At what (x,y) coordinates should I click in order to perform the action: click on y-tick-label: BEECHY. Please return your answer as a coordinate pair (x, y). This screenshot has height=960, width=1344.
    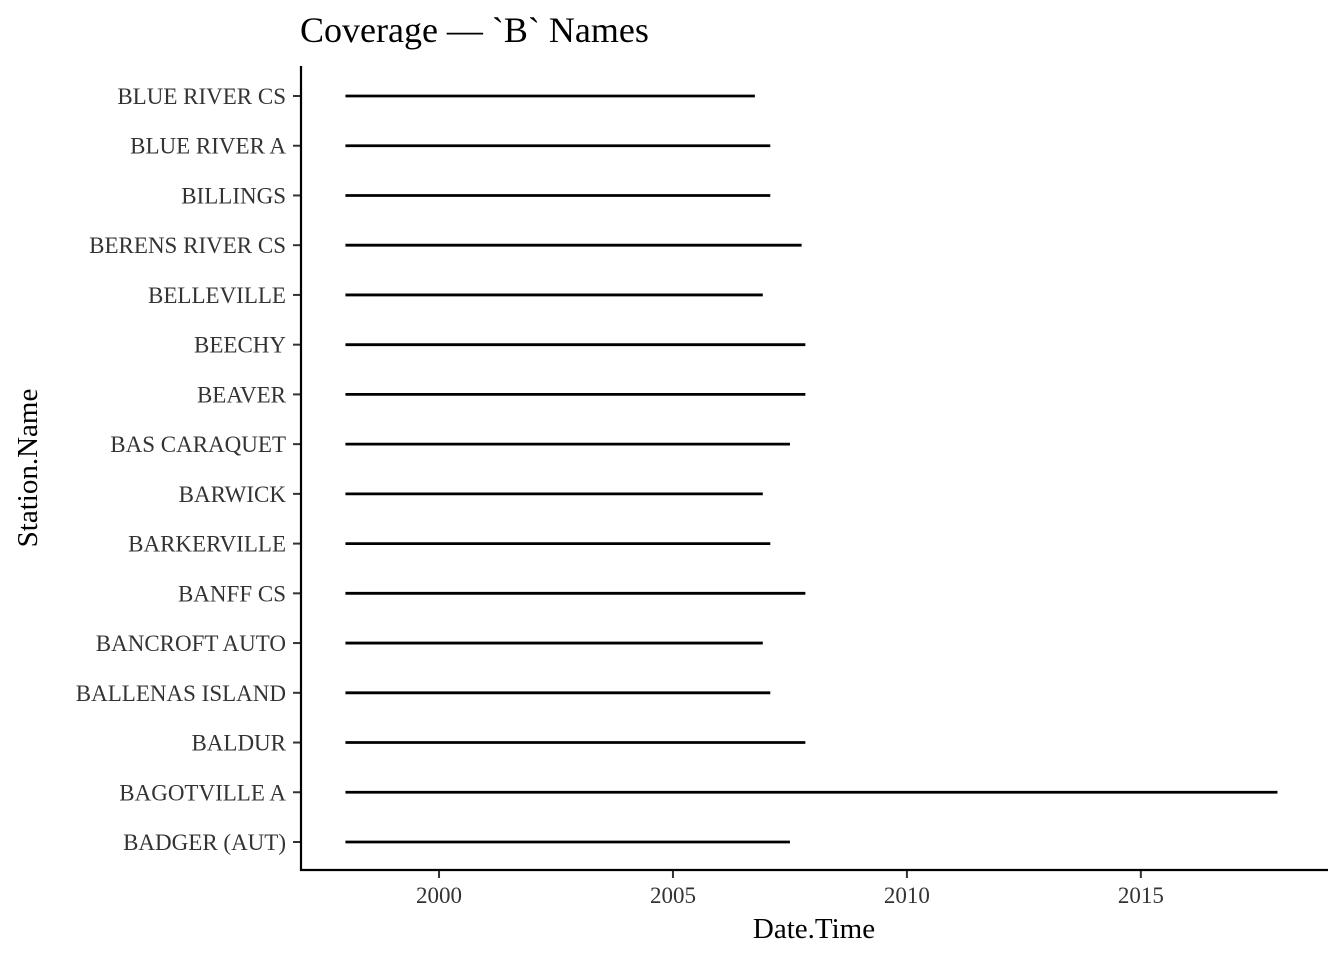
    Looking at the image, I should click on (240, 345).